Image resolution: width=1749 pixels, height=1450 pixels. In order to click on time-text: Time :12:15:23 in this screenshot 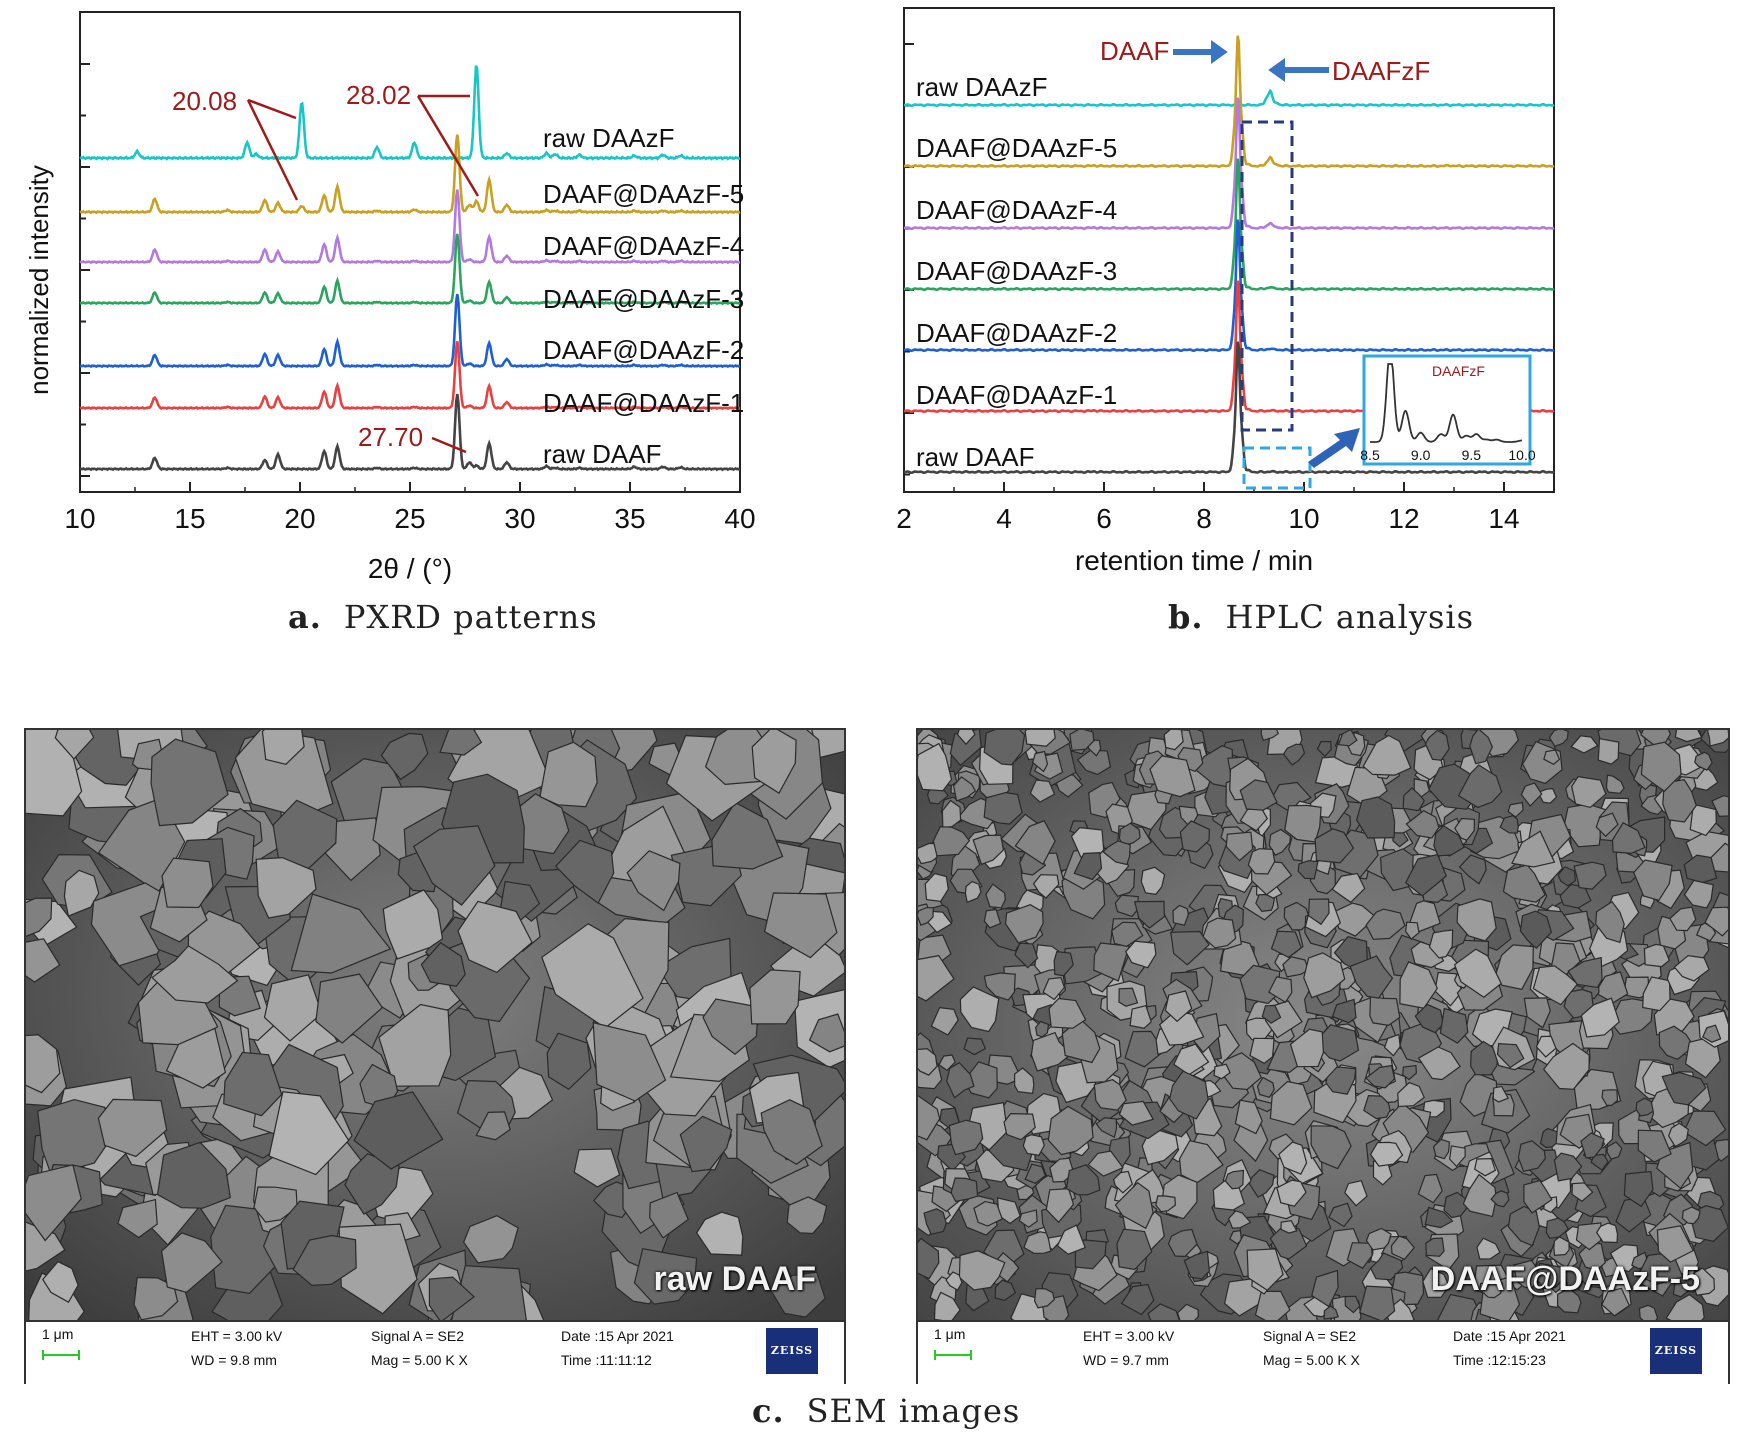, I will do `click(1499, 1360)`.